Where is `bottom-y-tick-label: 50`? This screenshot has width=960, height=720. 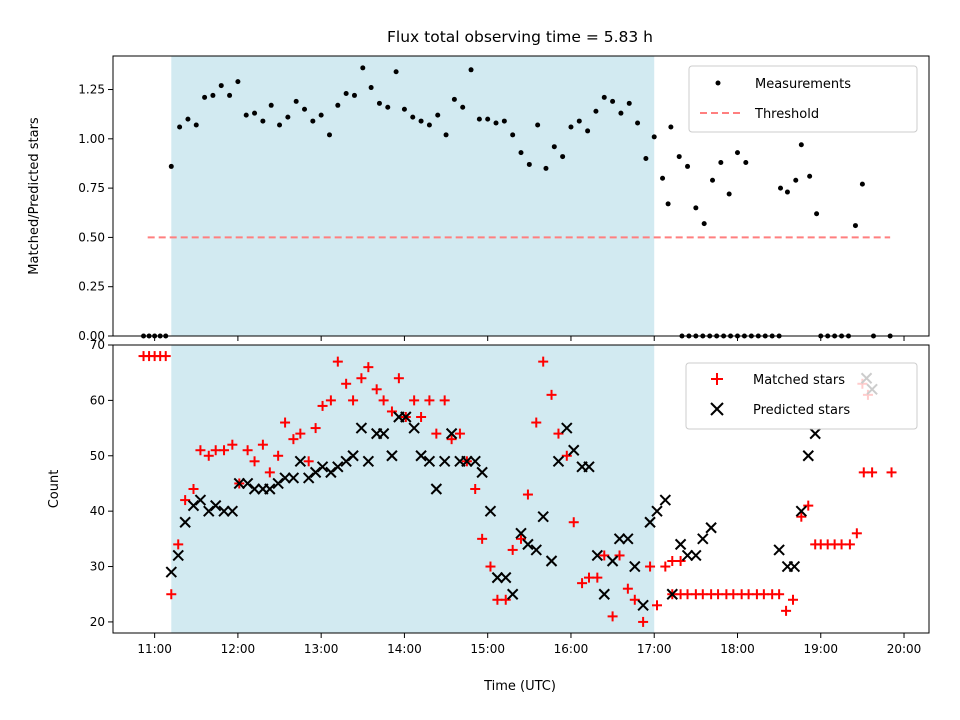 bottom-y-tick-label: 50 is located at coordinates (97, 456).